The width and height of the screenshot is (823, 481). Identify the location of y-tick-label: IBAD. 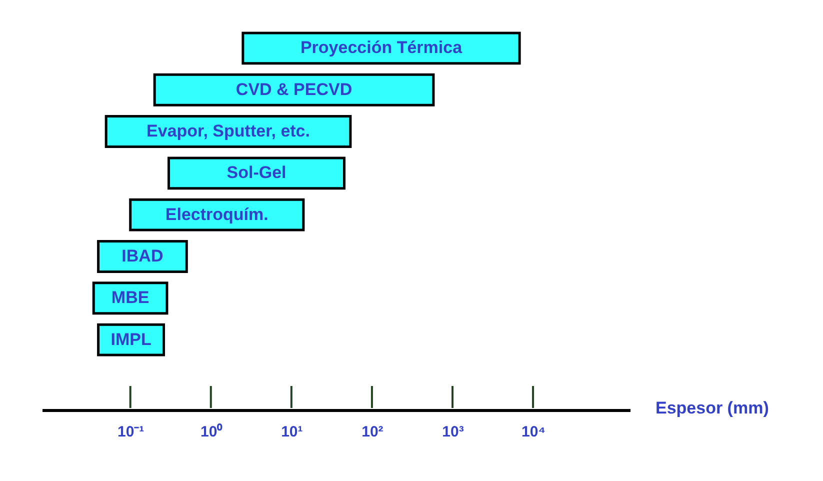
(143, 256).